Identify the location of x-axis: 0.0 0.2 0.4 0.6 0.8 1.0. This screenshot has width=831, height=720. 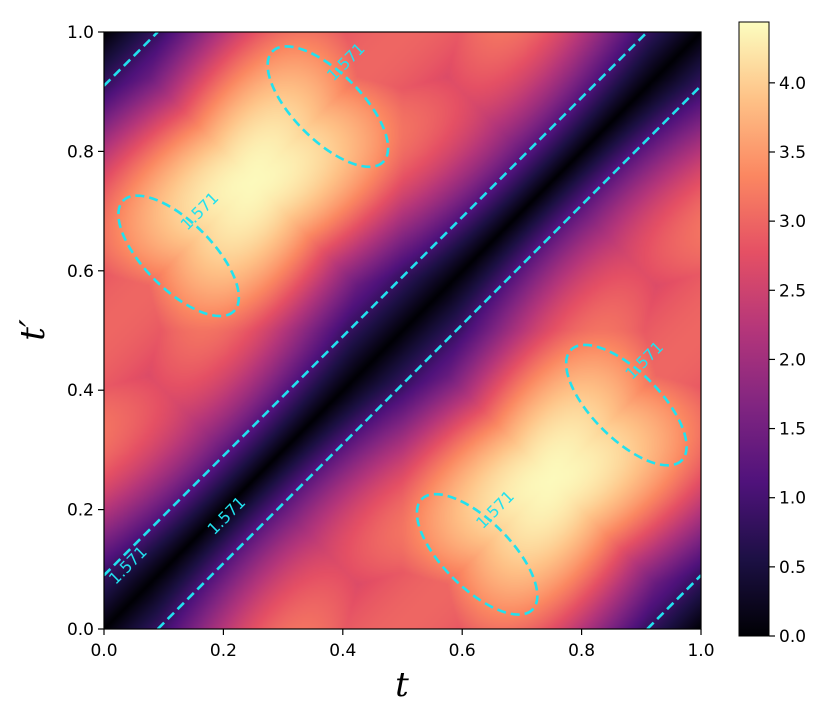
(402, 645).